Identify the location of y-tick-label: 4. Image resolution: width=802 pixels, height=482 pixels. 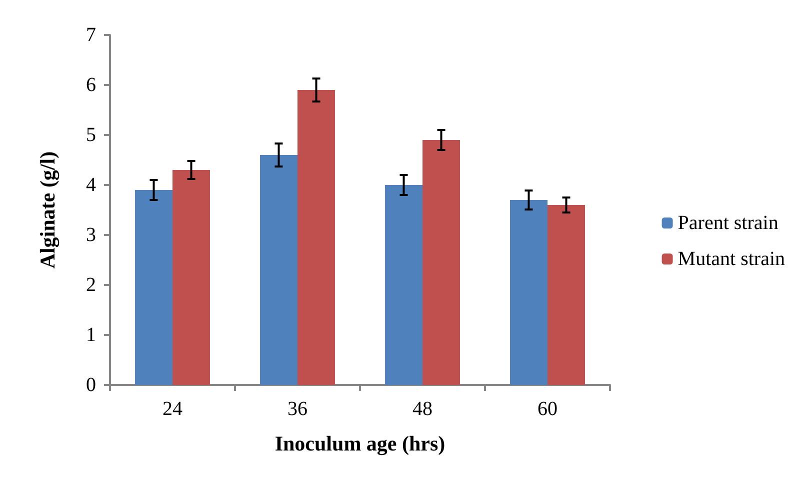
(91, 185).